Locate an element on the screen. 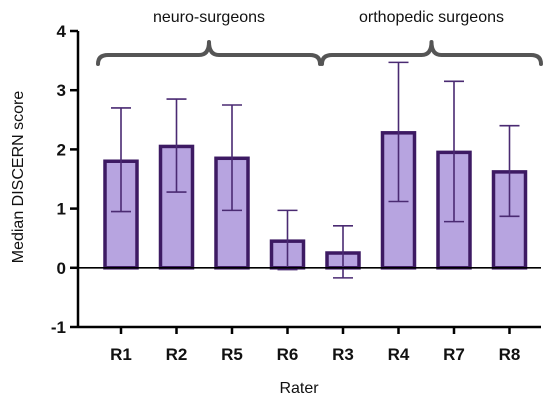 The image size is (550, 404). y-tick-label: 0 is located at coordinates (61, 268).